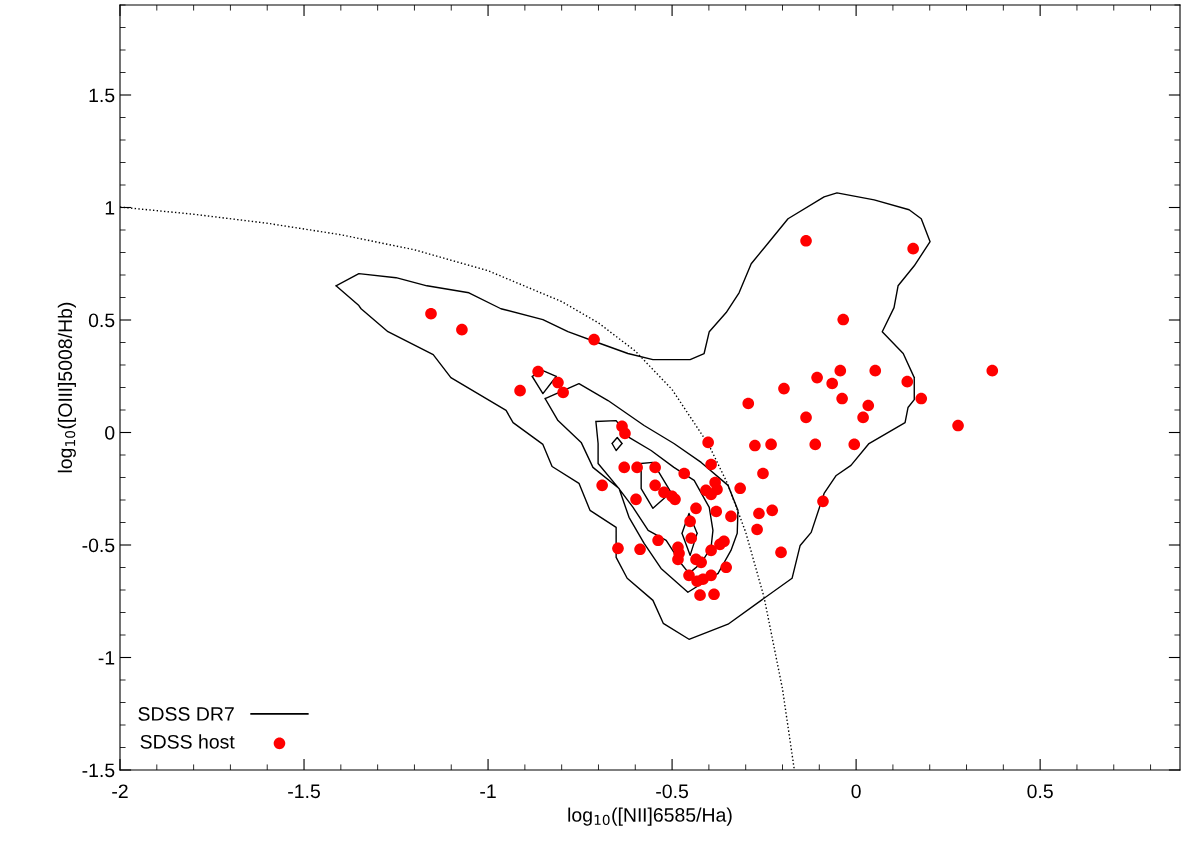  I want to click on x-tick-label: 0, so click(856, 791).